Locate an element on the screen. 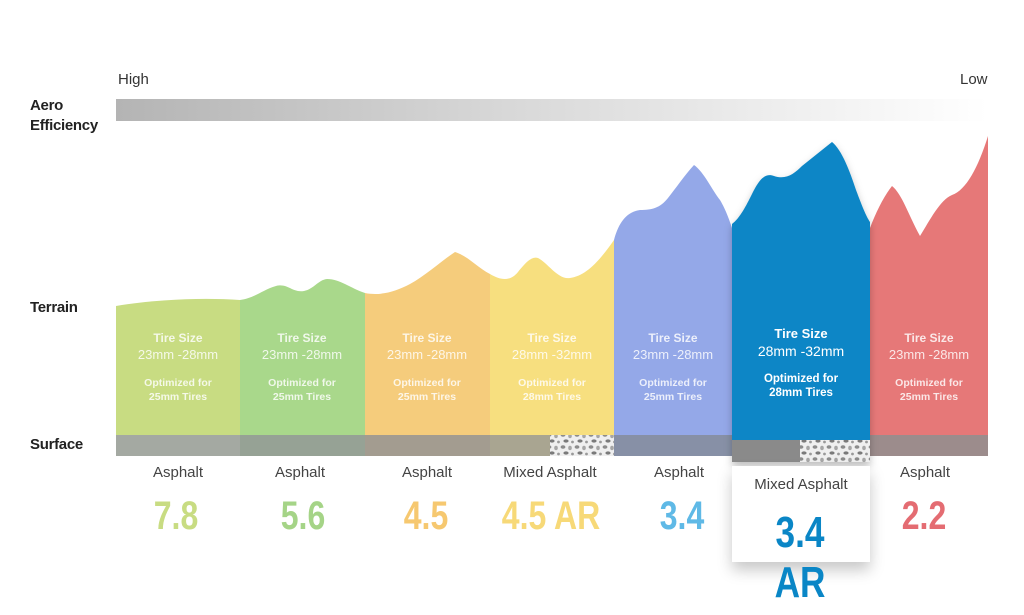 This screenshot has width=1024, height=615. score-4: 4.5 AR is located at coordinates (551, 516).